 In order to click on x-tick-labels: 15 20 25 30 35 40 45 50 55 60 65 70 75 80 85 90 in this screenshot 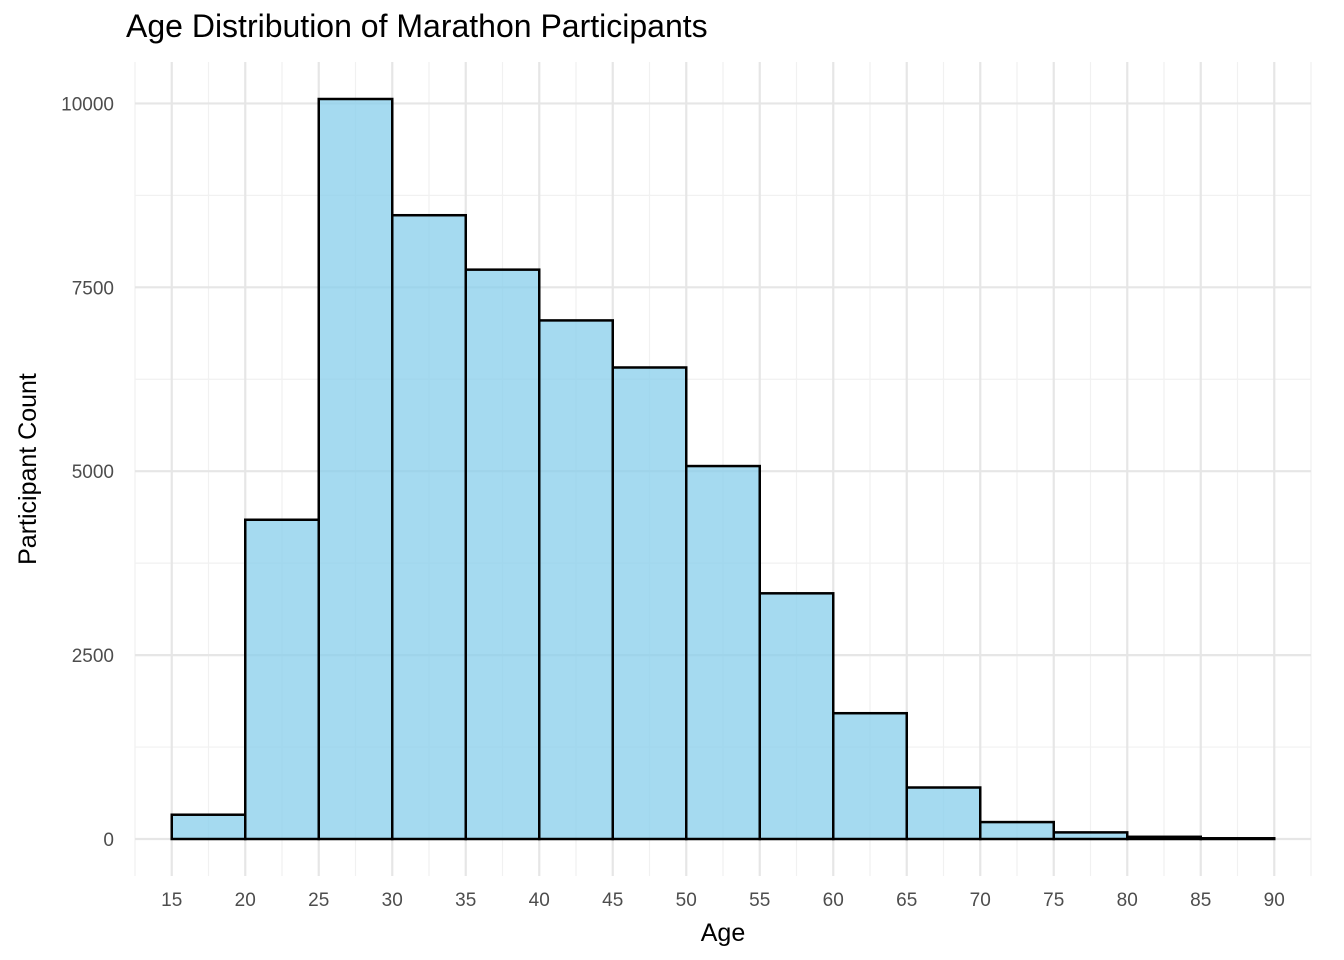, I will do `click(723, 900)`.